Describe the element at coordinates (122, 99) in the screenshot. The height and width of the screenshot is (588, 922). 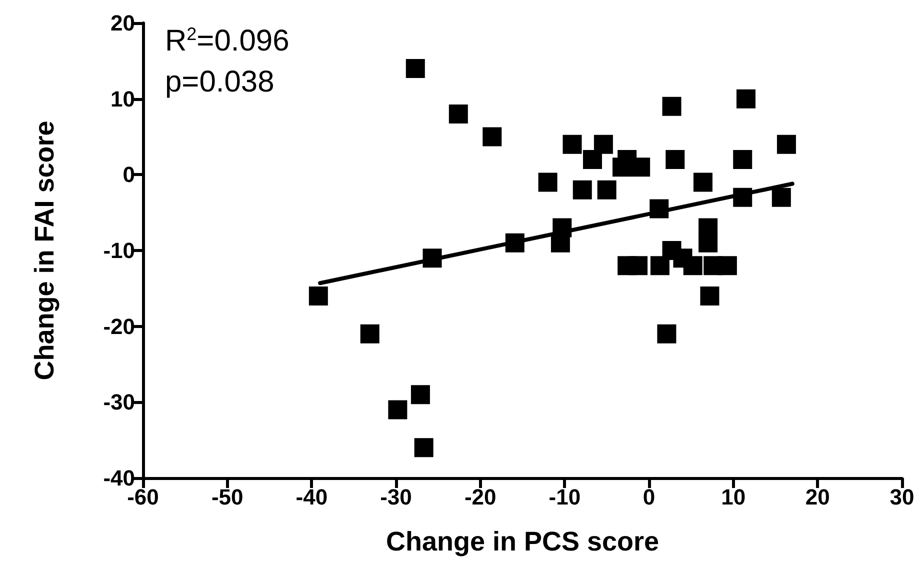
I see `y-tick-label: 10` at that location.